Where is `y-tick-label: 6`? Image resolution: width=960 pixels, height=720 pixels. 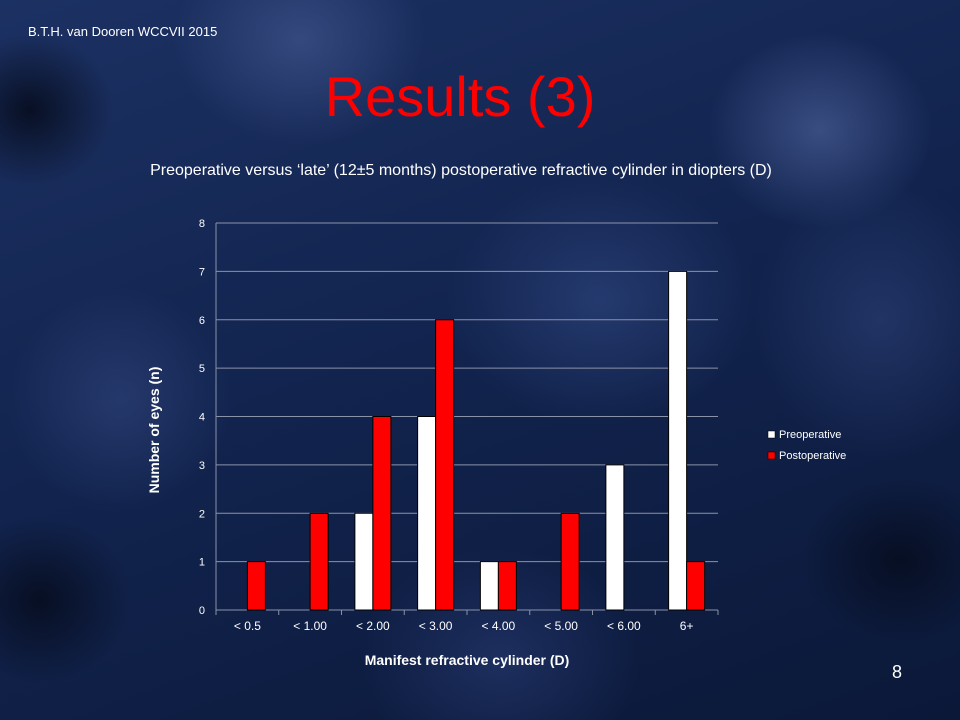
y-tick-label: 6 is located at coordinates (202, 321).